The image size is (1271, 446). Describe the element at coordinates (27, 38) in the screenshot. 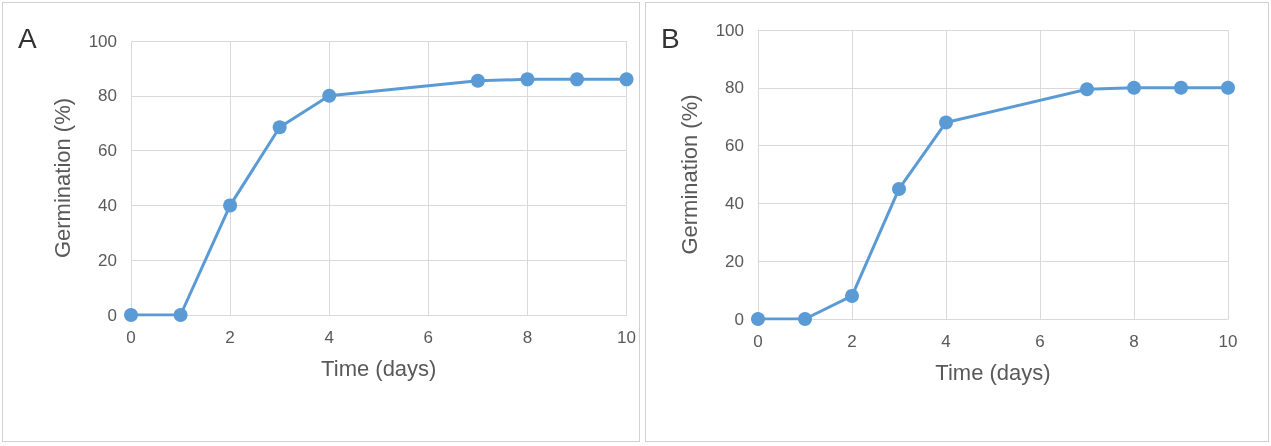

I see `chart-title: A` at that location.